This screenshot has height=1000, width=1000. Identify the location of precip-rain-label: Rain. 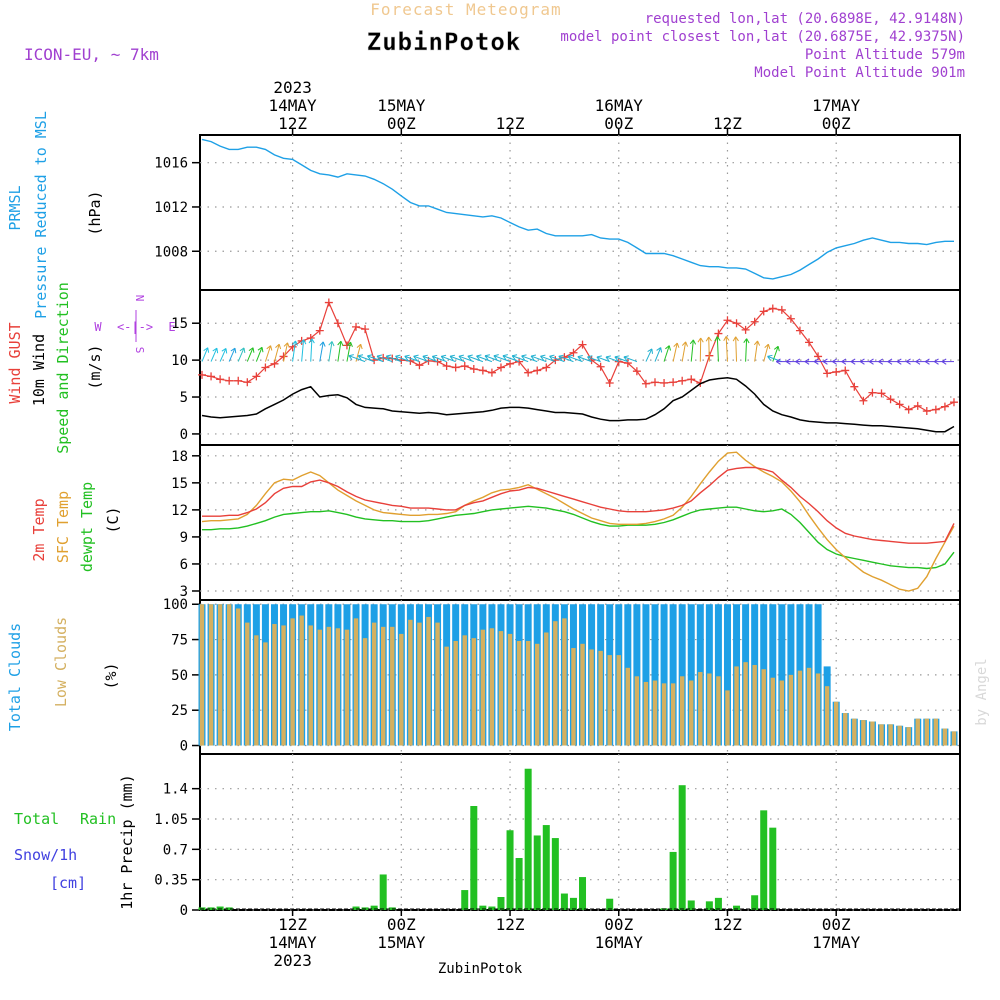
(98, 819).